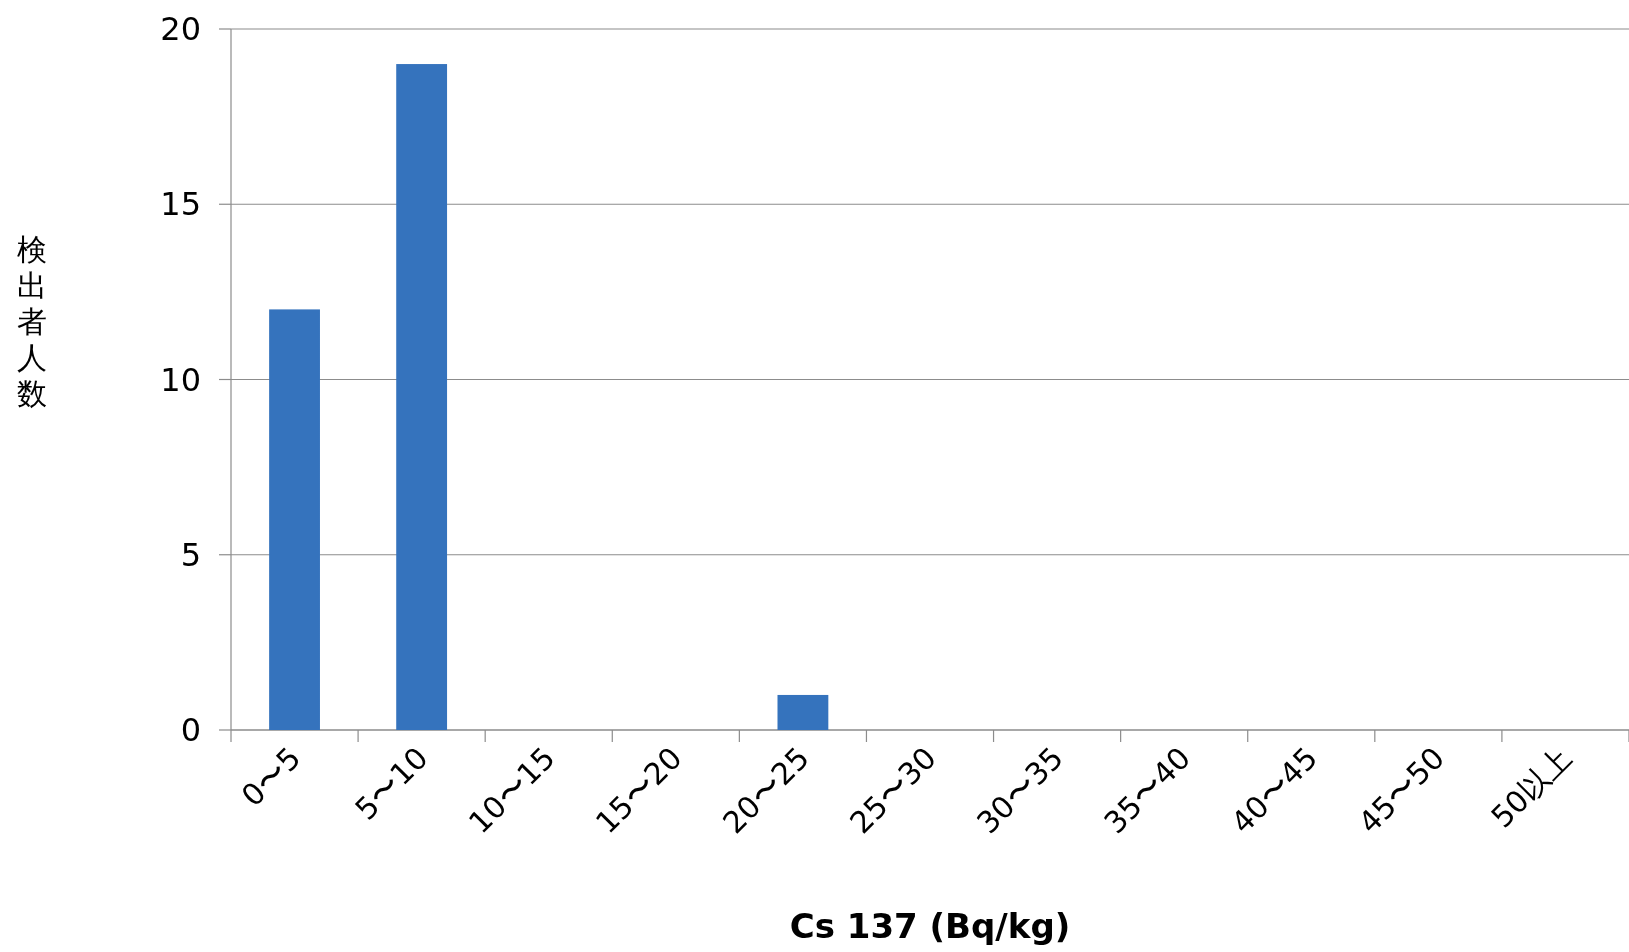 Image resolution: width=1629 pixels, height=952 pixels. What do you see at coordinates (271, 777) in the screenshot?
I see `x-tick-label: 0〜5` at bounding box center [271, 777].